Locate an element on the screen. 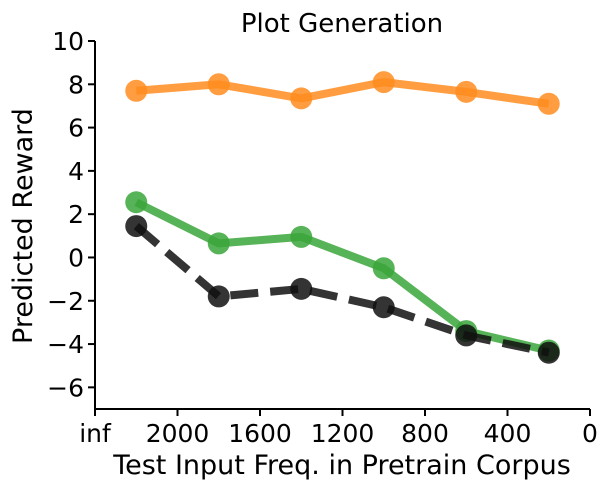  y-tick-label: −4 is located at coordinates (65, 344).